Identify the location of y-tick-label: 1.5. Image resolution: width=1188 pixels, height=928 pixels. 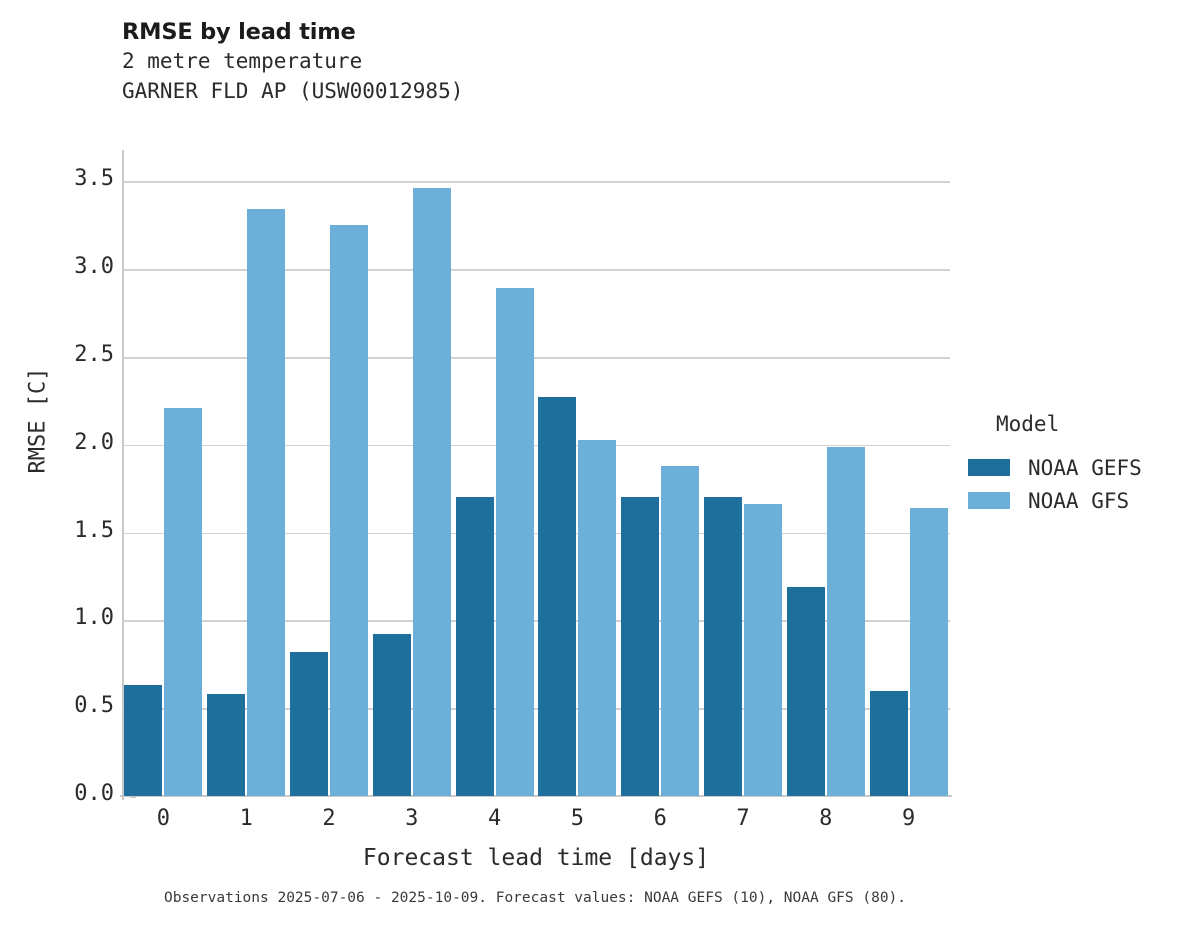
(94, 530).